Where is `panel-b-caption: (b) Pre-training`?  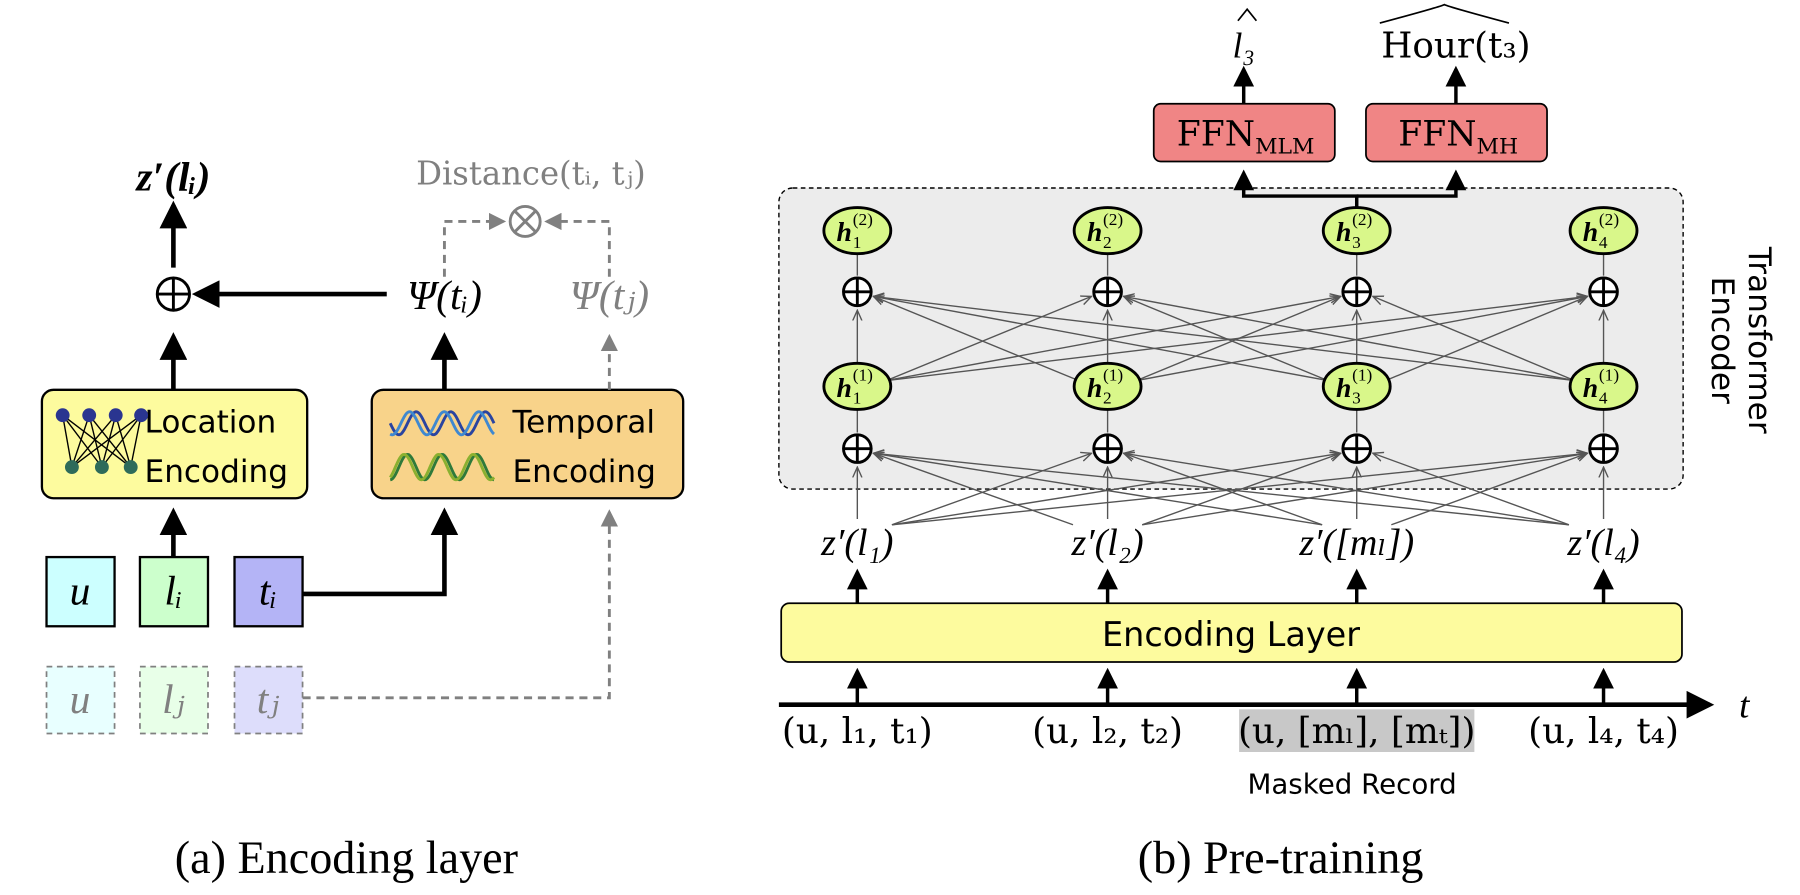
panel-b-caption: (b) Pre-training is located at coordinates (1281, 857).